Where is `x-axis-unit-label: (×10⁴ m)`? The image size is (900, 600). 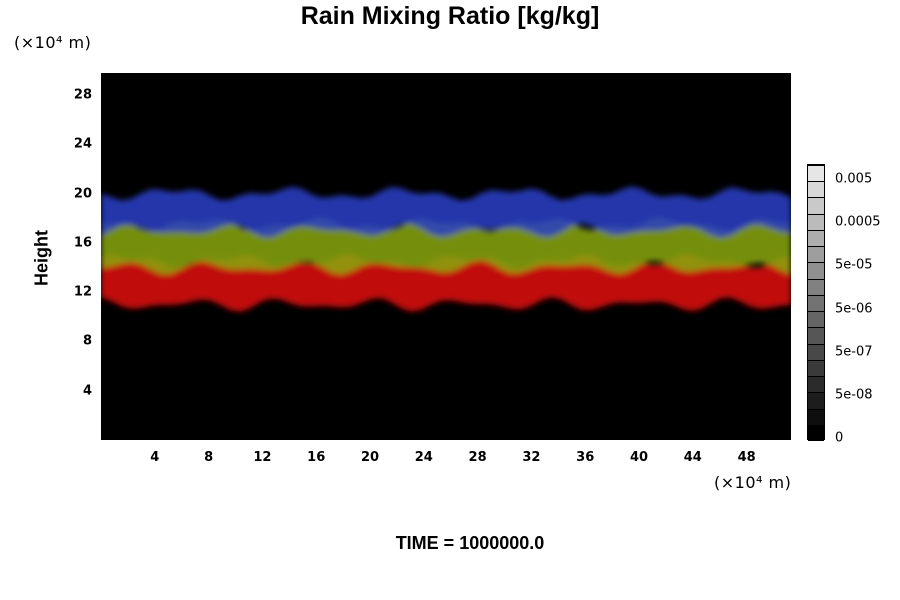 x-axis-unit-label: (×10⁴ m) is located at coordinates (753, 482).